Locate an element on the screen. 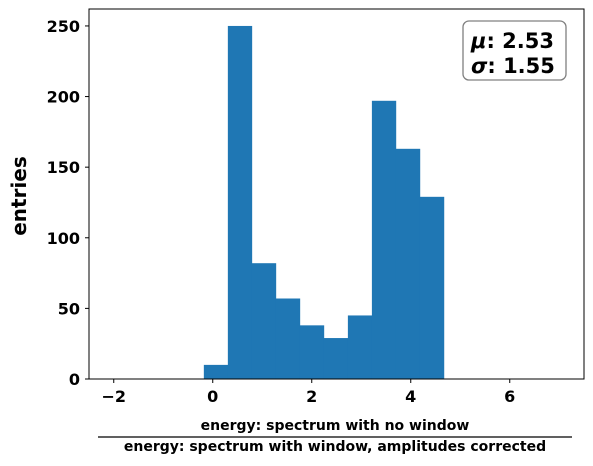  stats-box: μ: 2.53 σ: 1.55 is located at coordinates (514, 50).